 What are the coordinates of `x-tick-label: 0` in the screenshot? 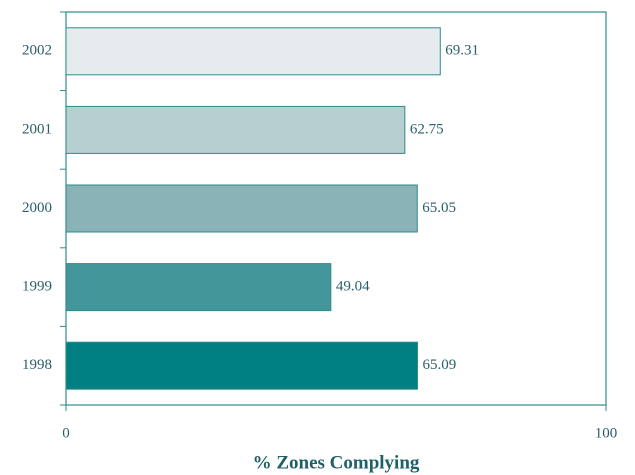 It's located at (66, 433).